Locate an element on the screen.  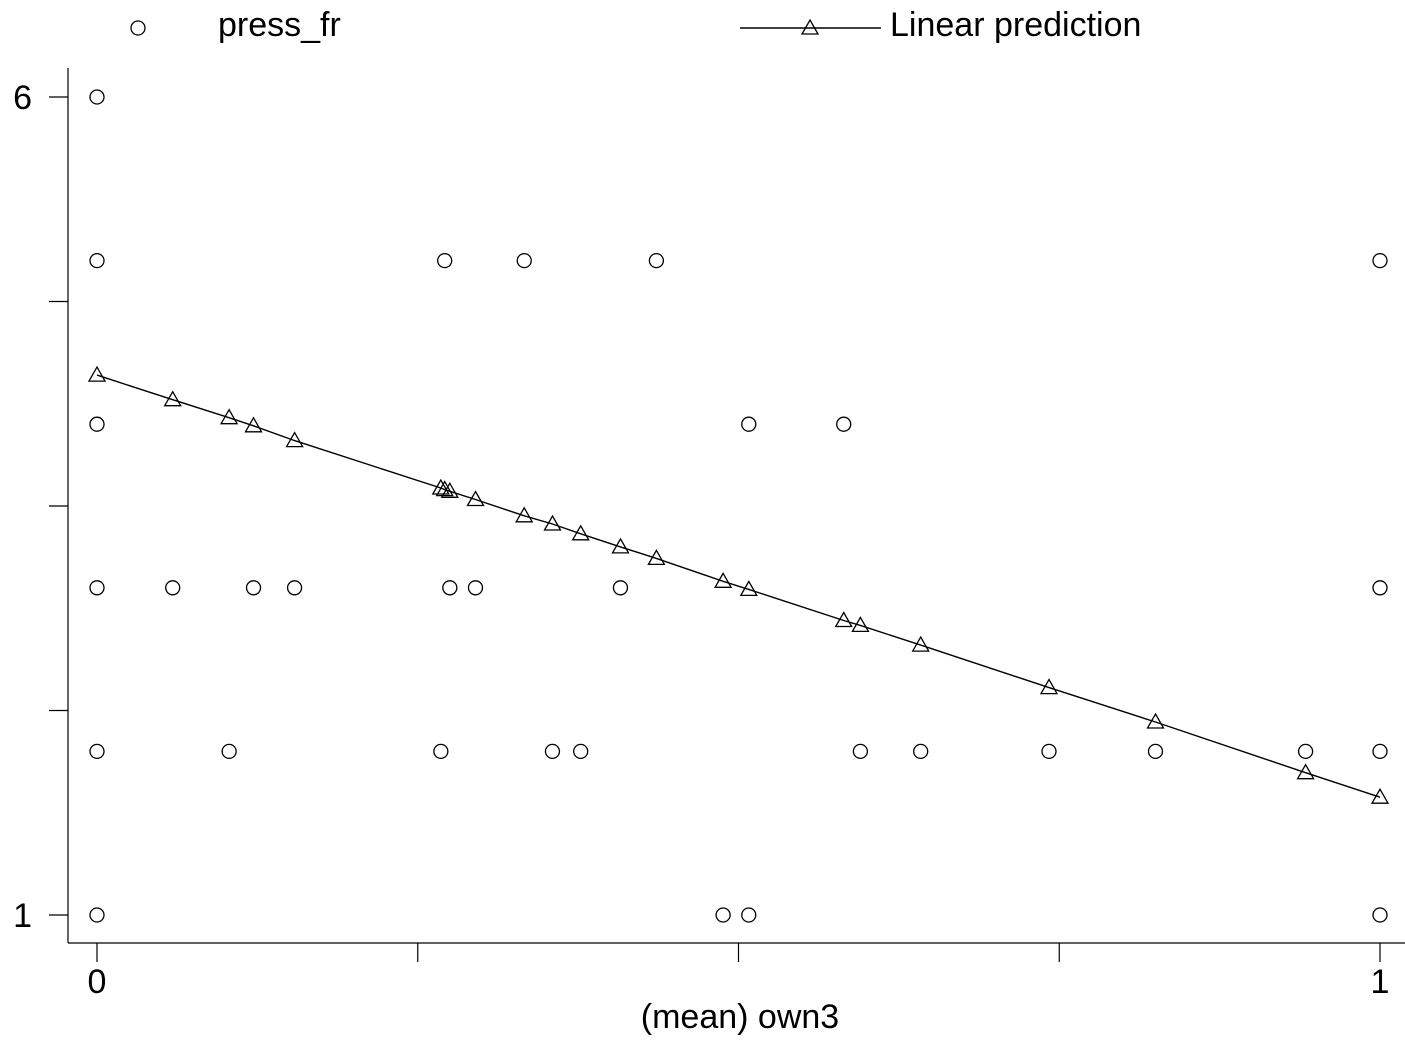
x-tick-label: 1 is located at coordinates (1380, 982).